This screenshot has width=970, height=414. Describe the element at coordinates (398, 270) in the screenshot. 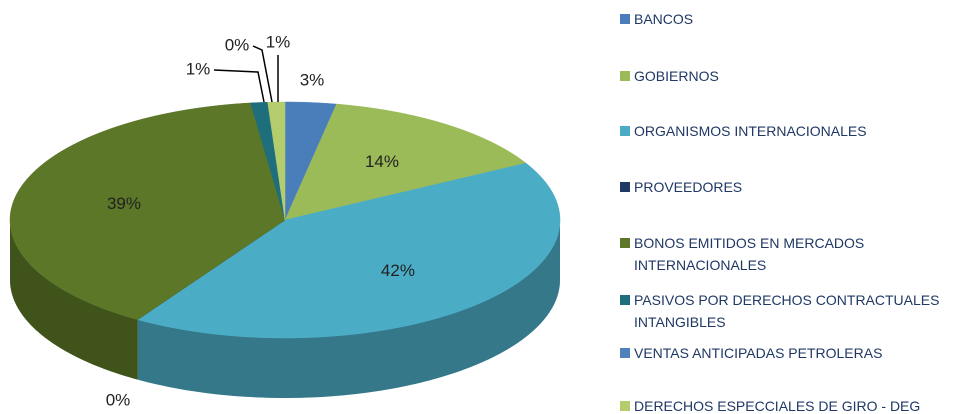

I see `data-label: 42%` at that location.